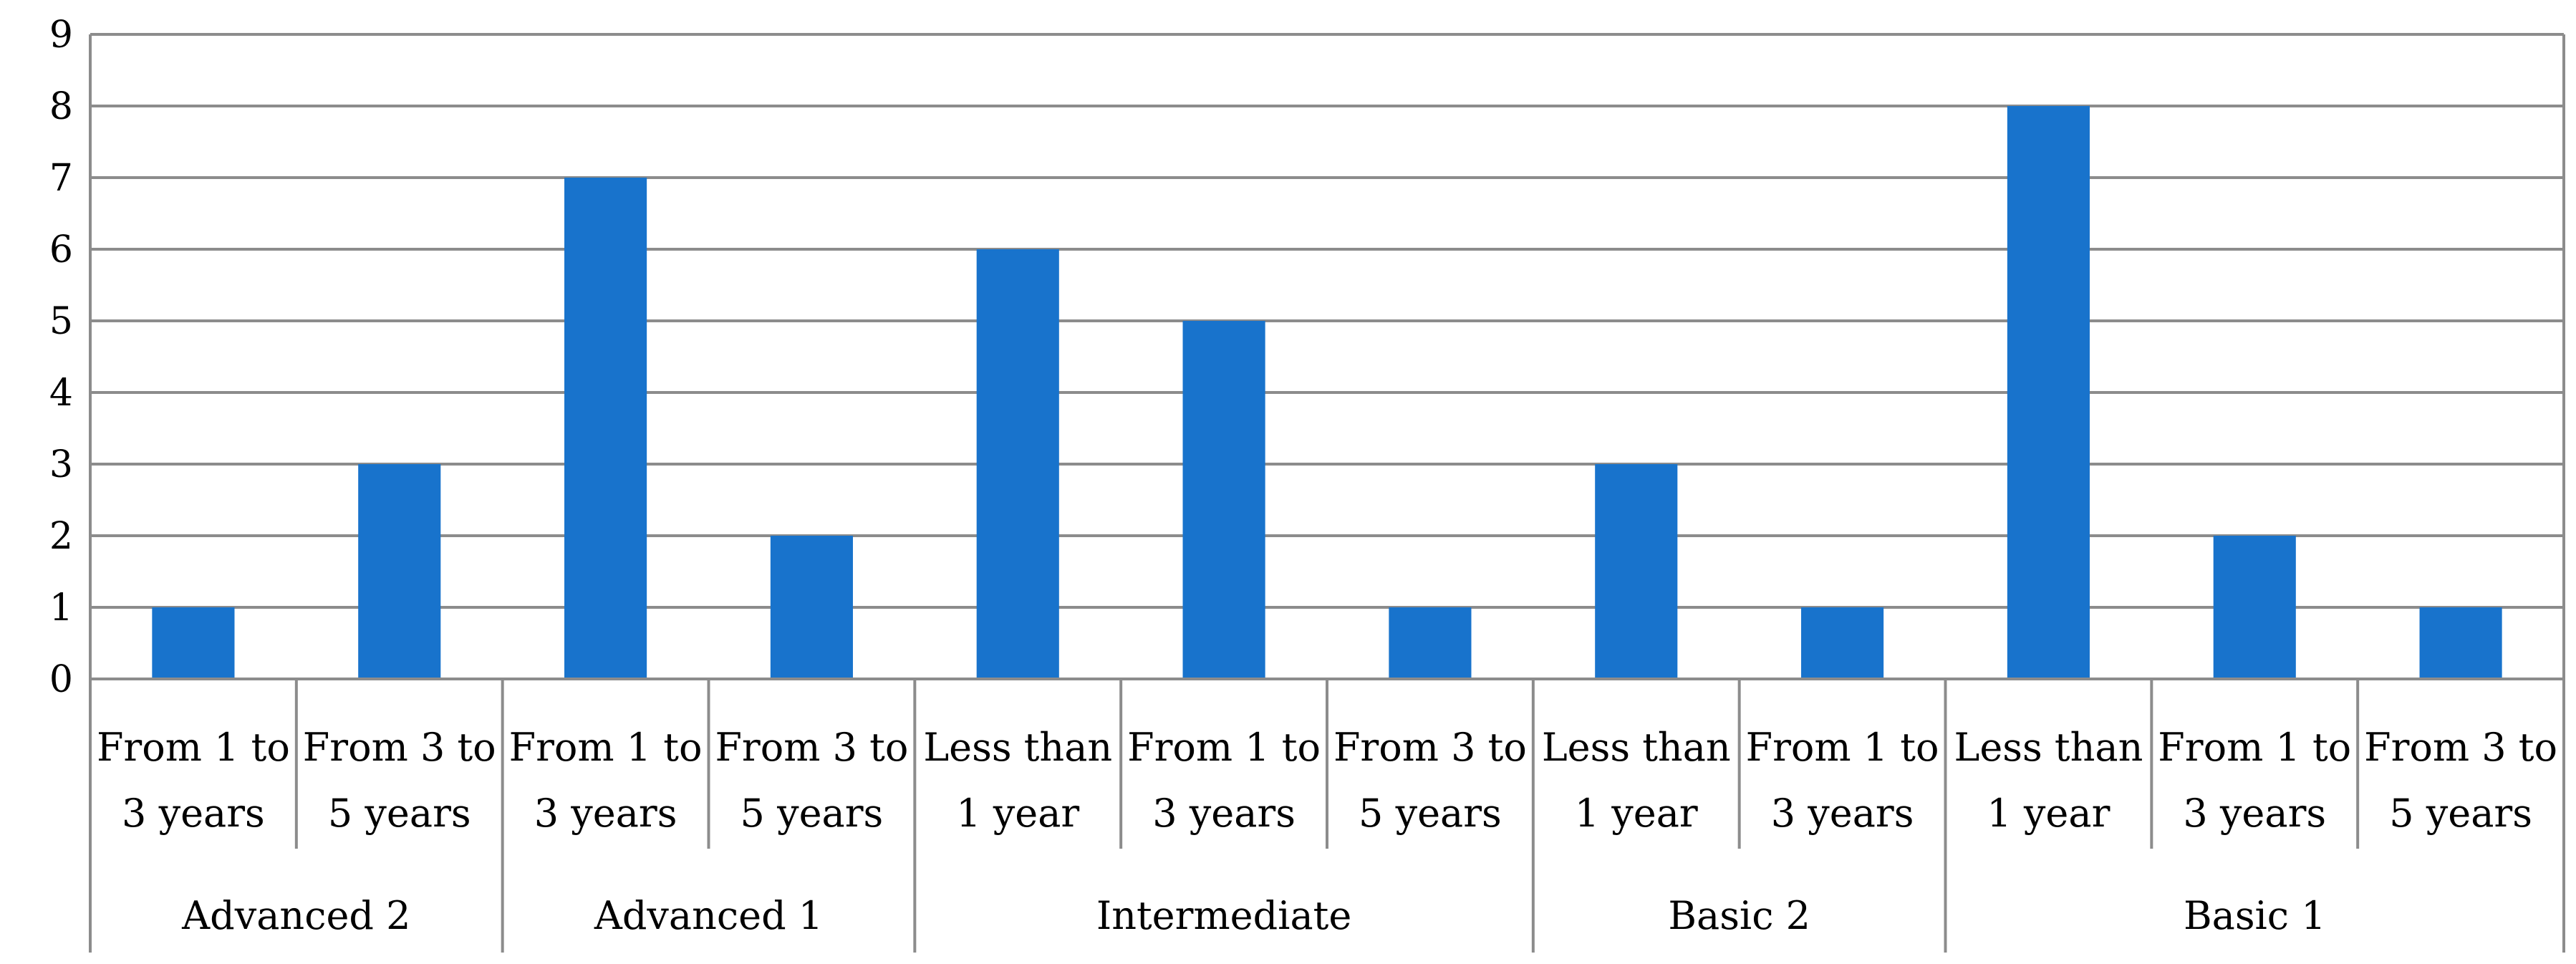 The height and width of the screenshot is (964, 2576). What do you see at coordinates (61, 357) in the screenshot?
I see `y-tick-labels: 0 1 2 3 4 5 6 7 8 9` at bounding box center [61, 357].